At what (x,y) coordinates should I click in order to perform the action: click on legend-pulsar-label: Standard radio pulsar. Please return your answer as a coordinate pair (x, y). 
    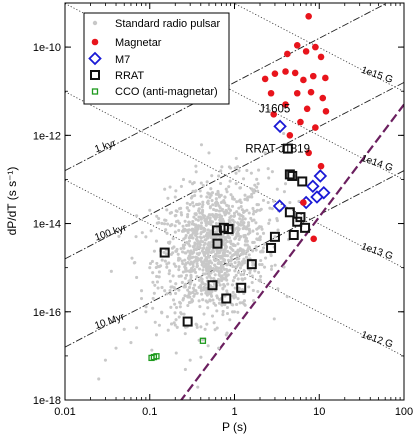
    Looking at the image, I should click on (168, 24).